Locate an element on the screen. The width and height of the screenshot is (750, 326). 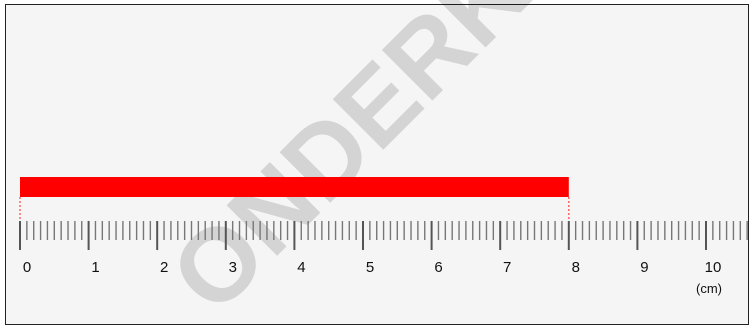
ruler-tick-label: 5 is located at coordinates (370, 267).